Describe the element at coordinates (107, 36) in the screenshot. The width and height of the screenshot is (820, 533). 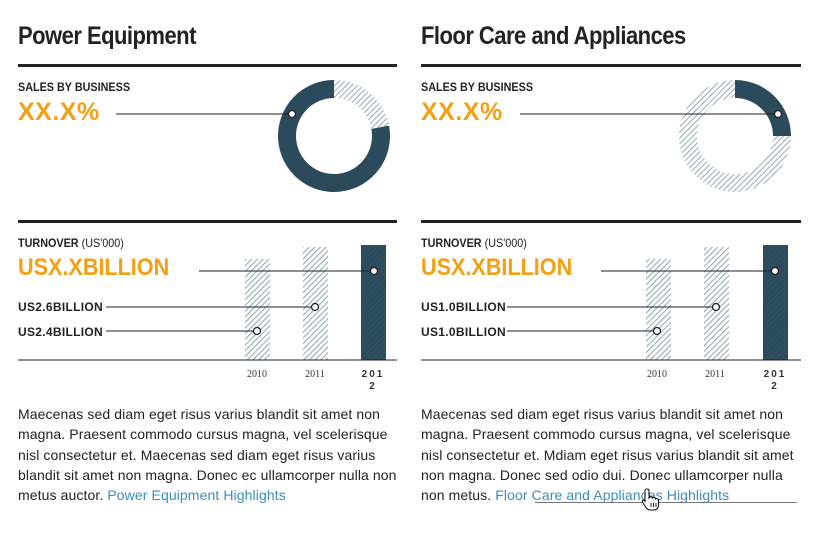
I see `panel-title: Power Equipment` at that location.